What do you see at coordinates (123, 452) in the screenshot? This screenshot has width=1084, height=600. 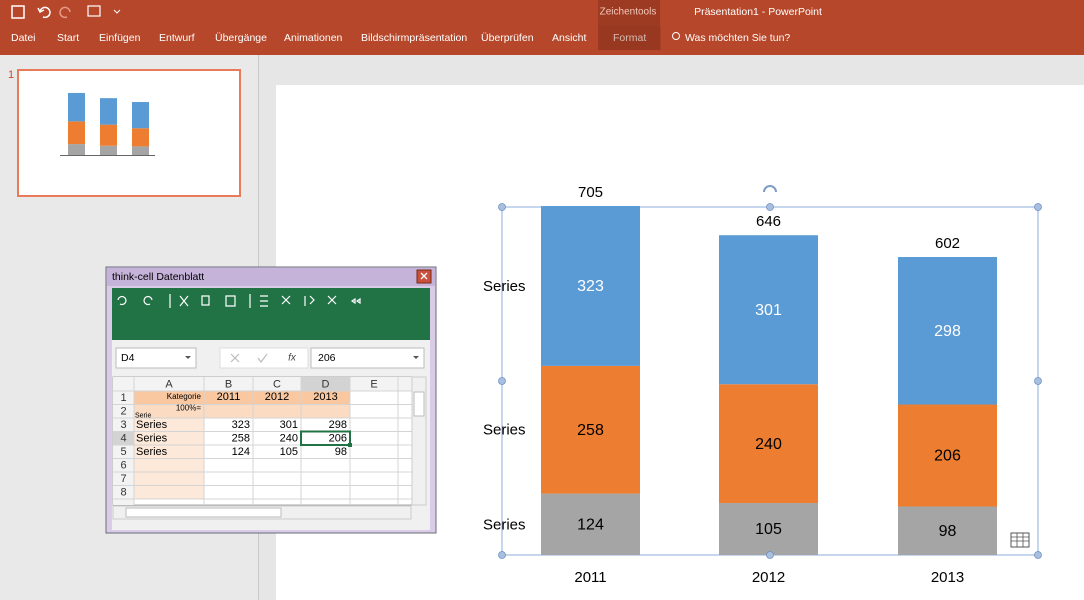 I see `row-header: 5` at bounding box center [123, 452].